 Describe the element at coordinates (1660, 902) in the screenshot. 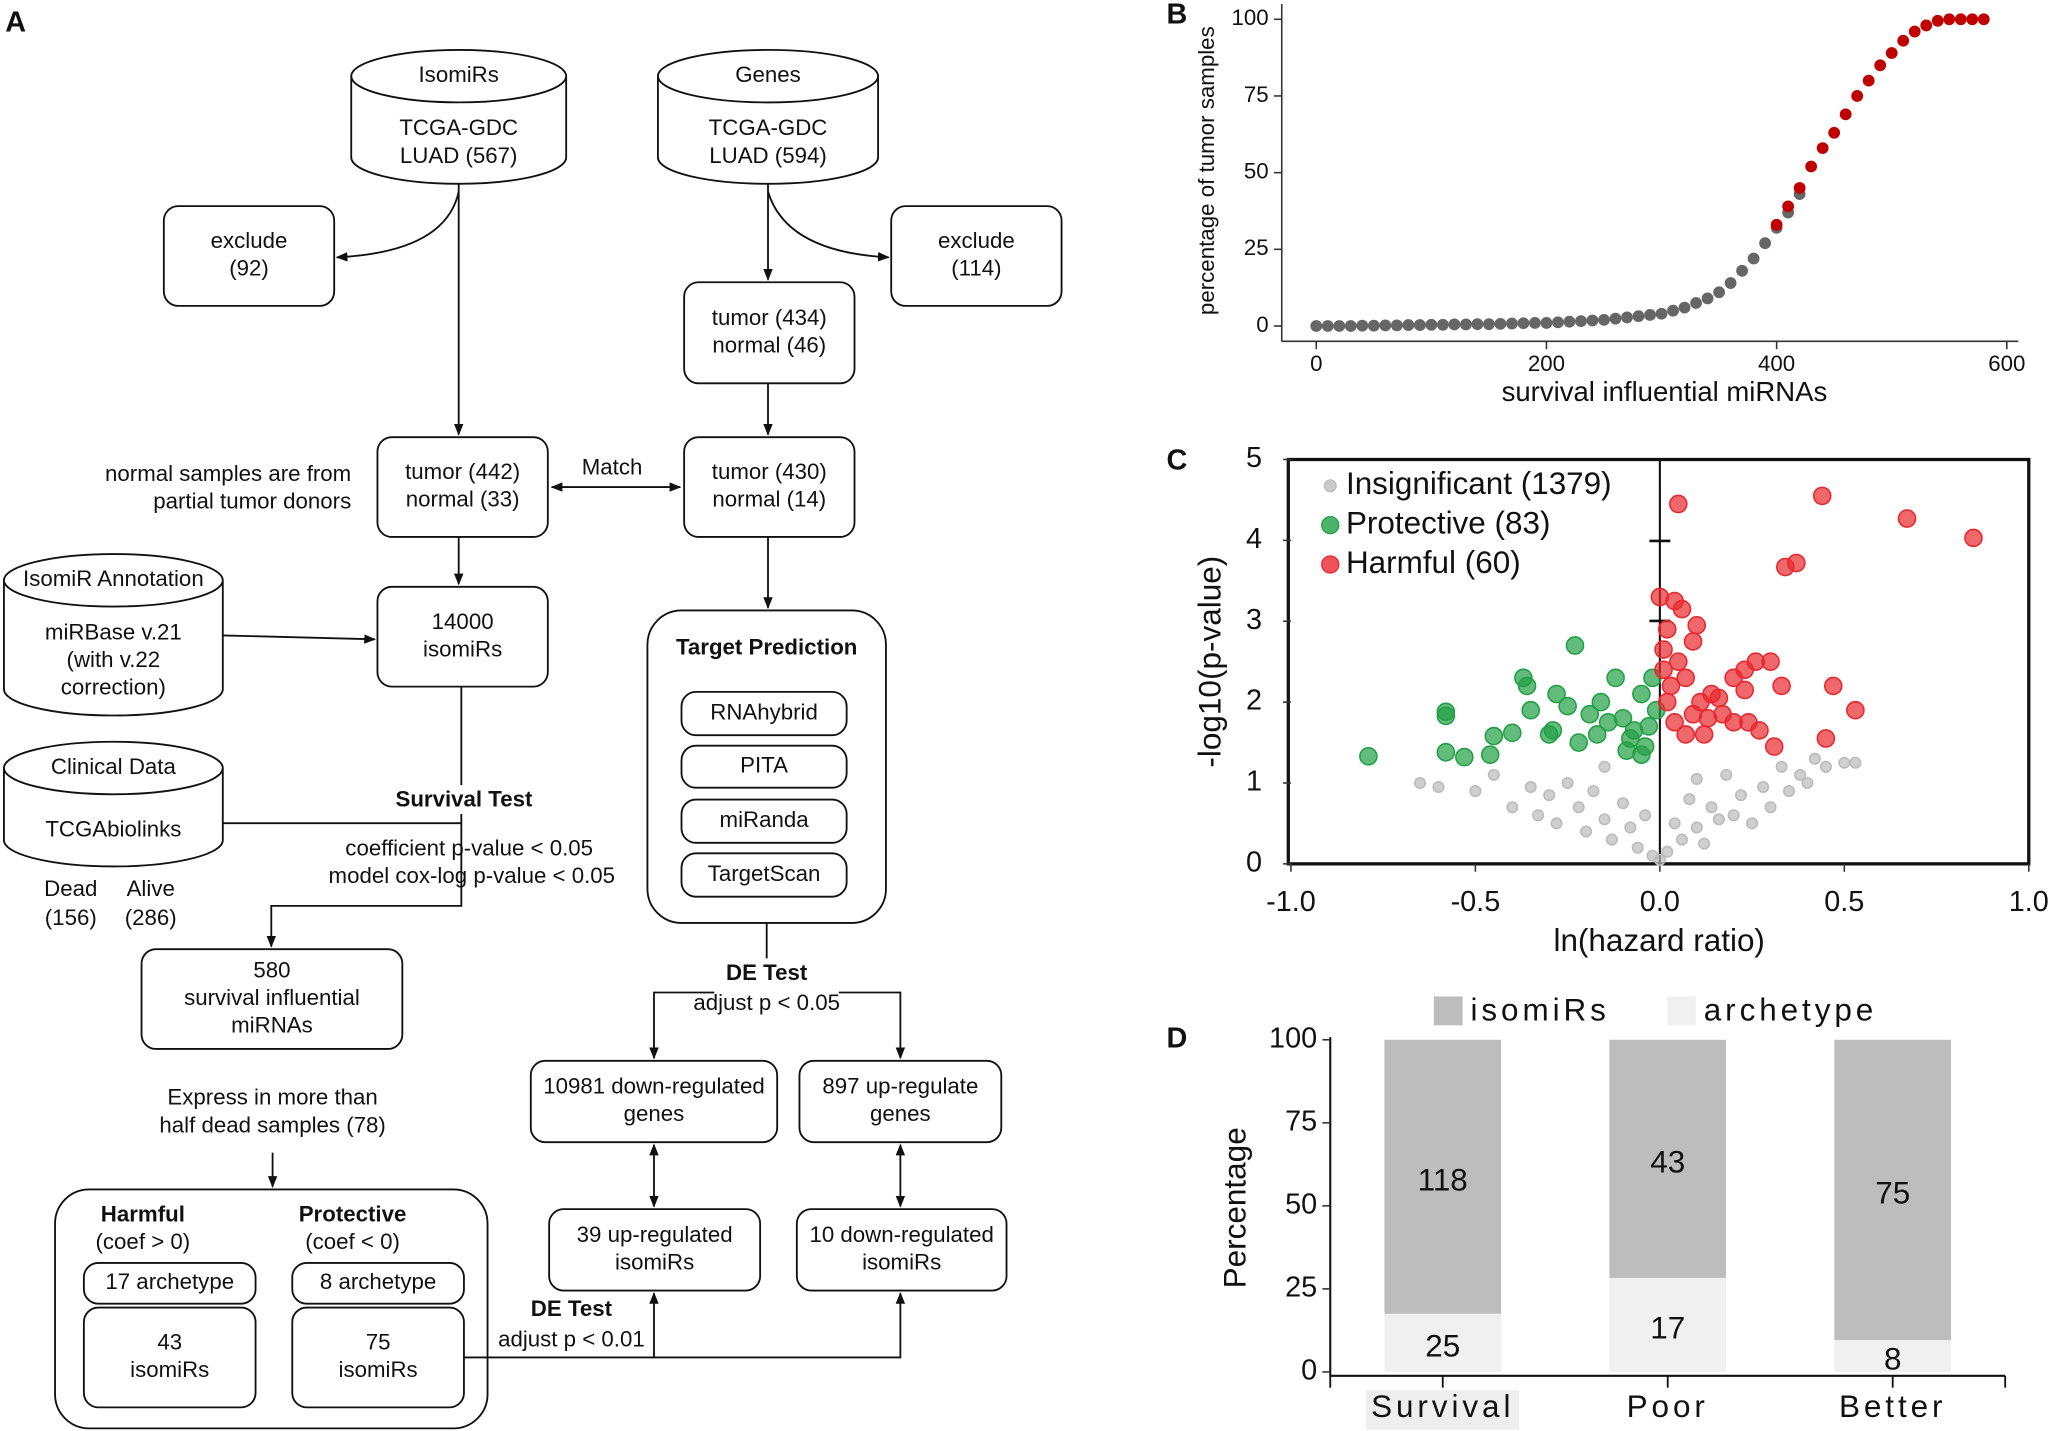

I see `x-tick-label: 0.0` at that location.